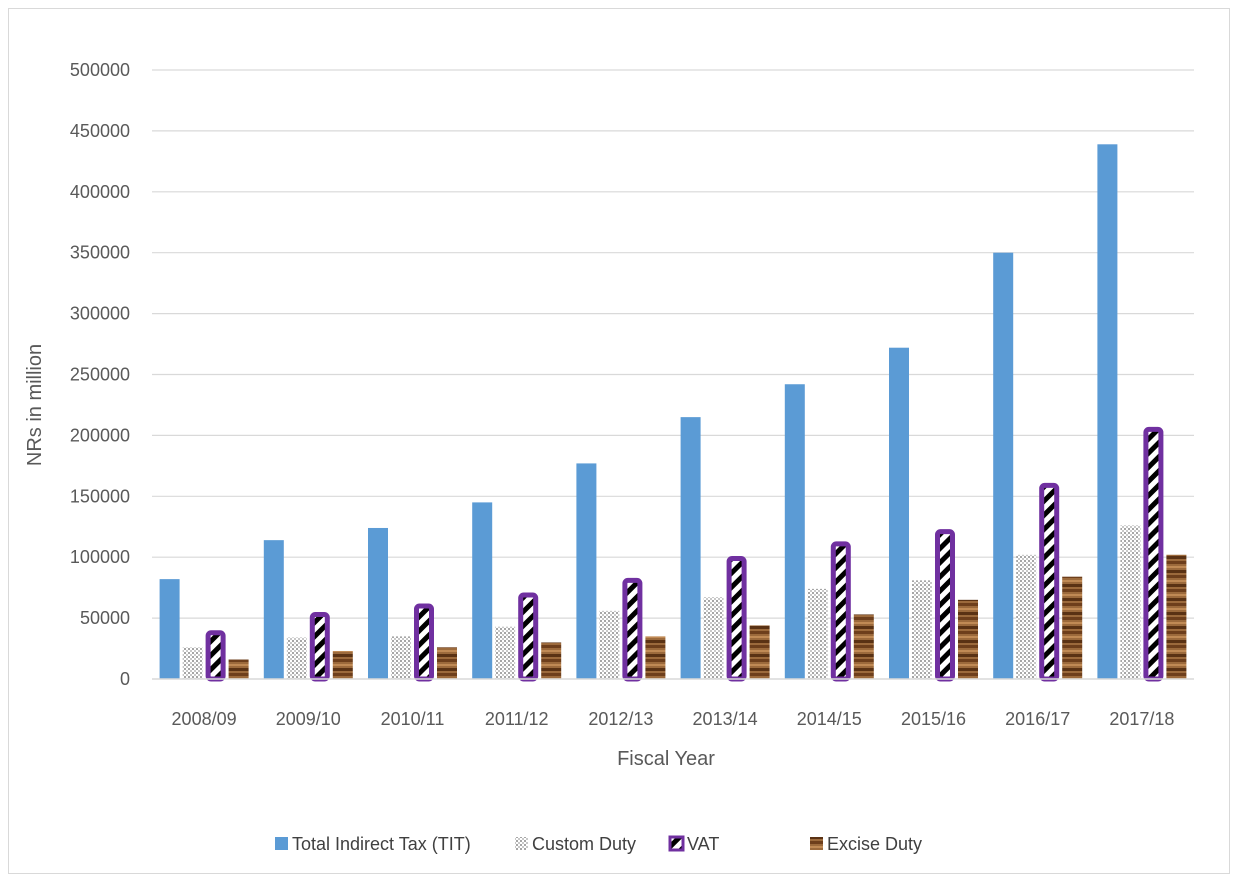  Describe the element at coordinates (35, 405) in the screenshot. I see `y-axis-title: NRs in million` at that location.